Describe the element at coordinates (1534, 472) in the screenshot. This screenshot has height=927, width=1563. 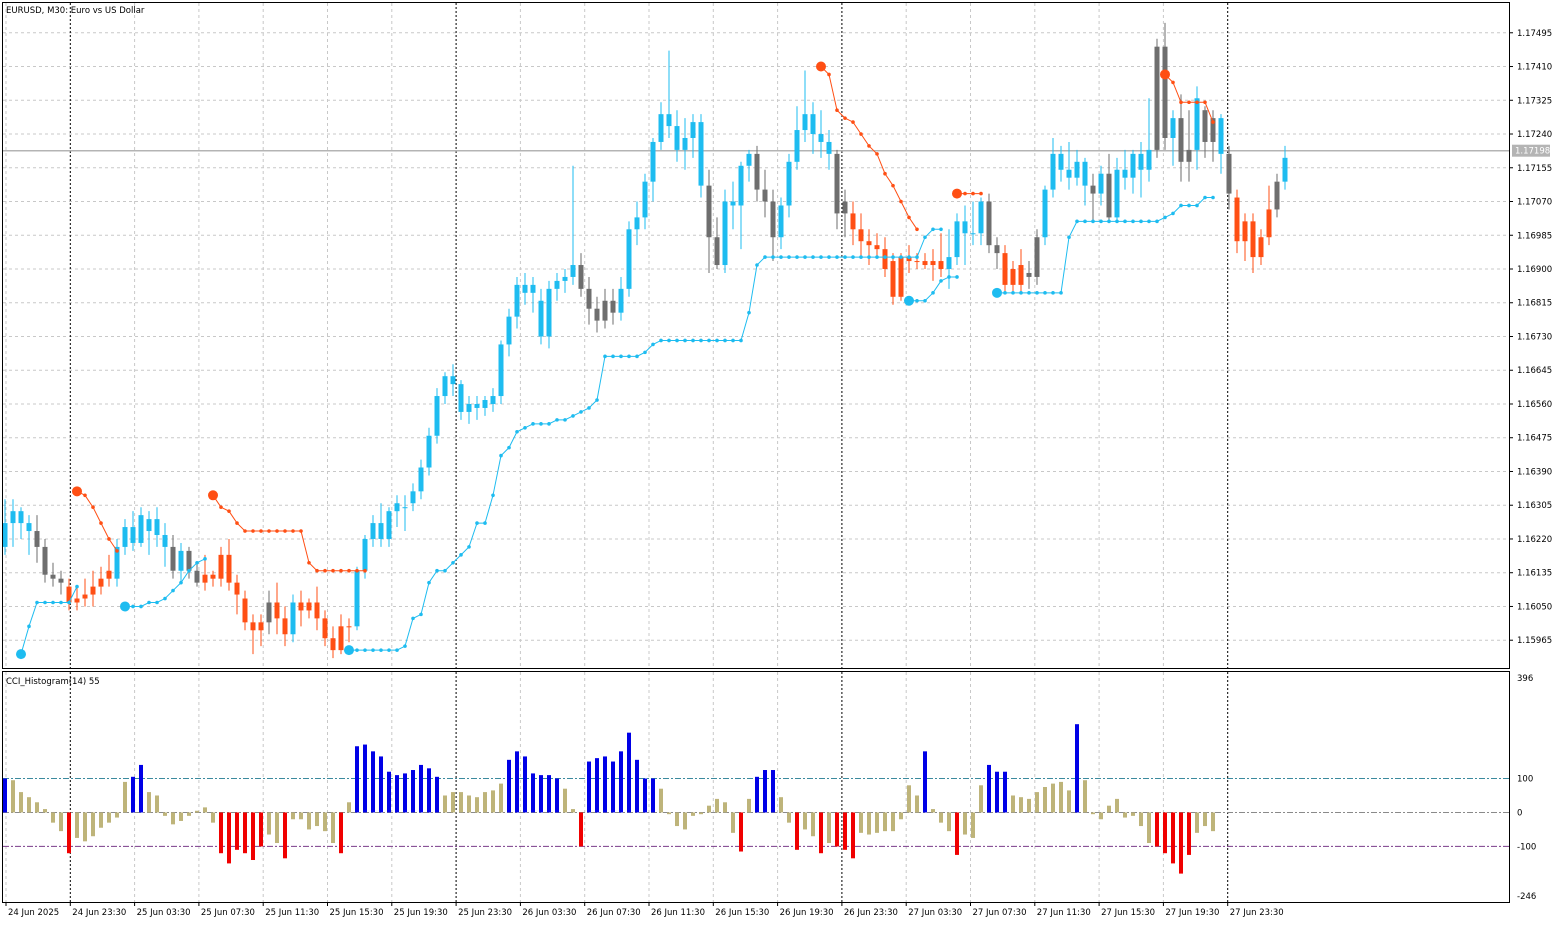
I see `price-tick-label: 1.16390` at that location.